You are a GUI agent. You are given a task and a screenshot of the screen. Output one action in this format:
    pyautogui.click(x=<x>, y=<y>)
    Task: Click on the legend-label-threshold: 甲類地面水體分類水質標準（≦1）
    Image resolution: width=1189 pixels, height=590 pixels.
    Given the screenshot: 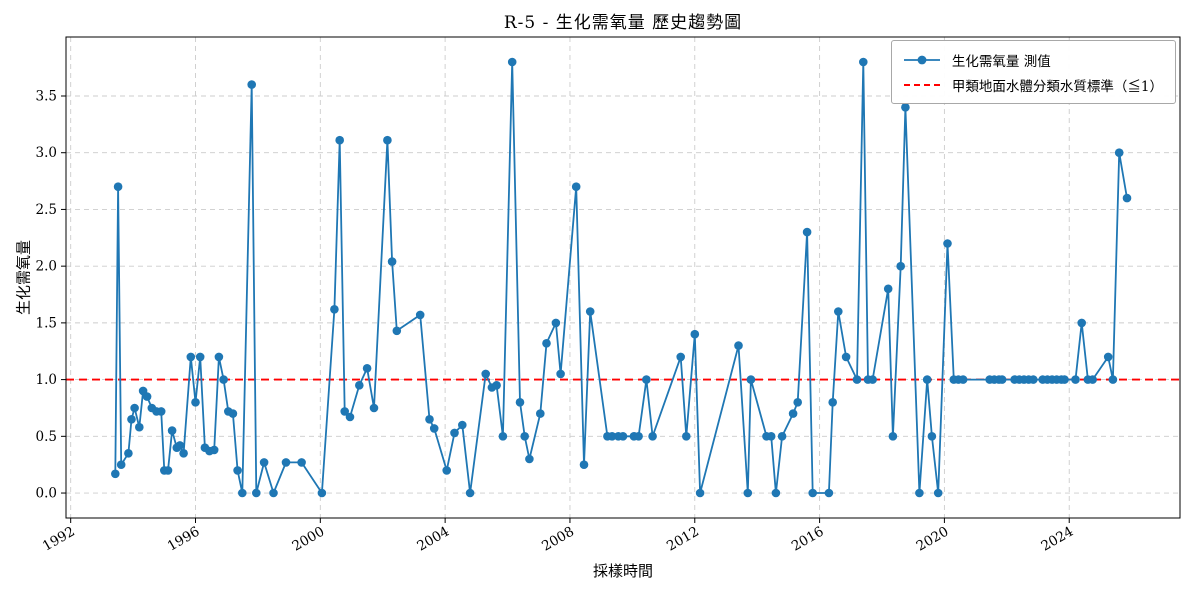 What is the action you would take?
    pyautogui.click(x=1057, y=86)
    